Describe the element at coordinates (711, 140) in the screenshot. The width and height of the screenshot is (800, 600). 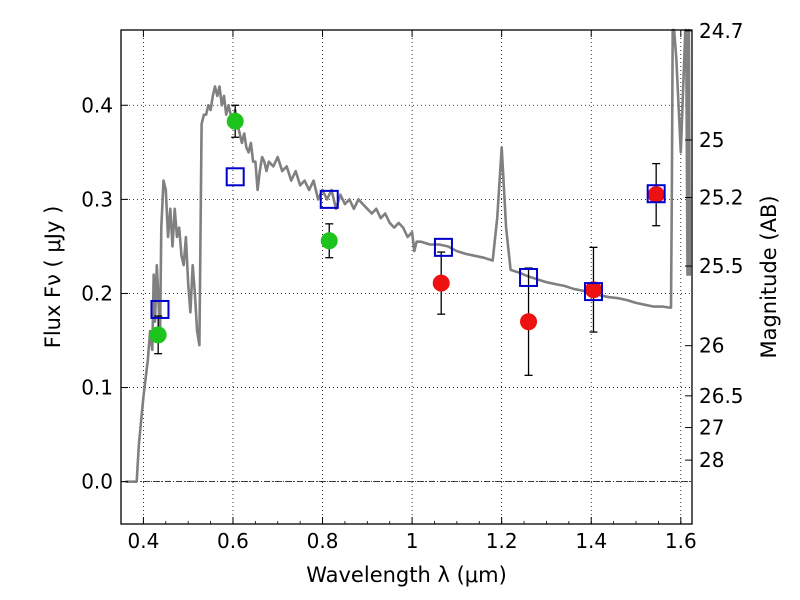
I see `y2-tick-label: 25` at that location.